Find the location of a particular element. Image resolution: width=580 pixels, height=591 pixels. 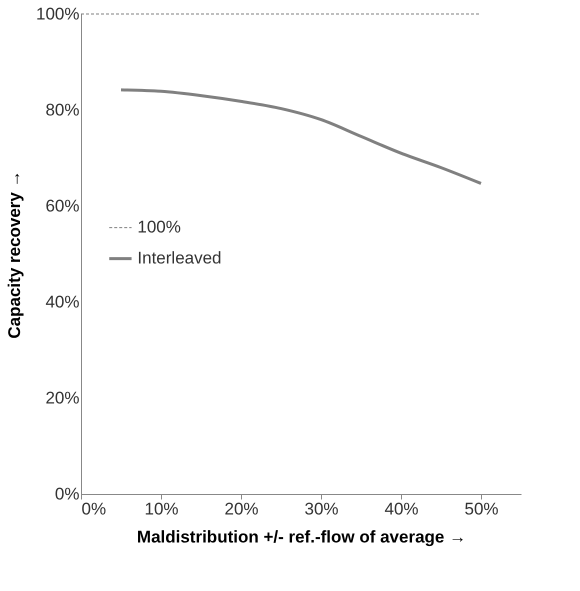

legend-label: 100% is located at coordinates (159, 227).